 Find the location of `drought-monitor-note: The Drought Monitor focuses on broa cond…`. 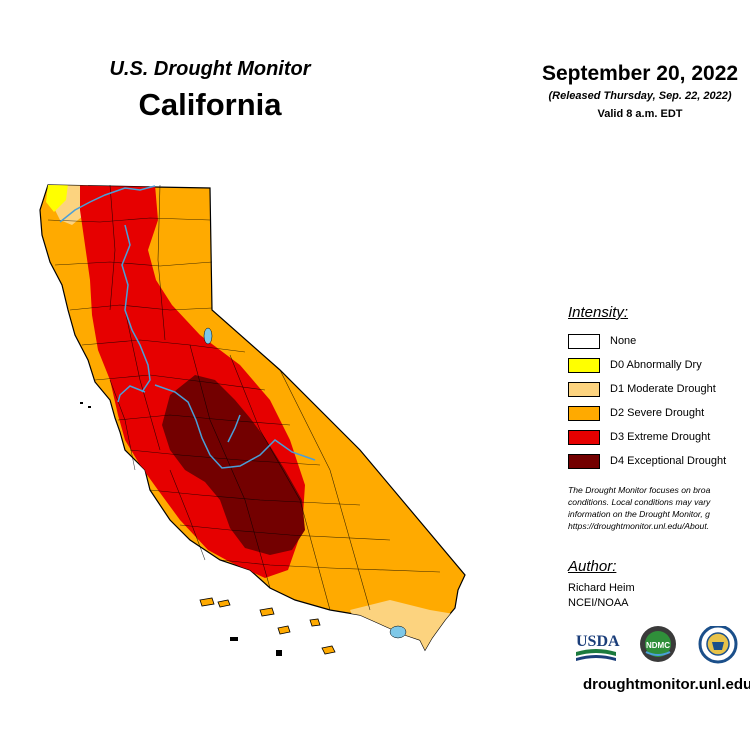

drought-monitor-note: The Drought Monitor focuses on broa cond… is located at coordinates (659, 508).